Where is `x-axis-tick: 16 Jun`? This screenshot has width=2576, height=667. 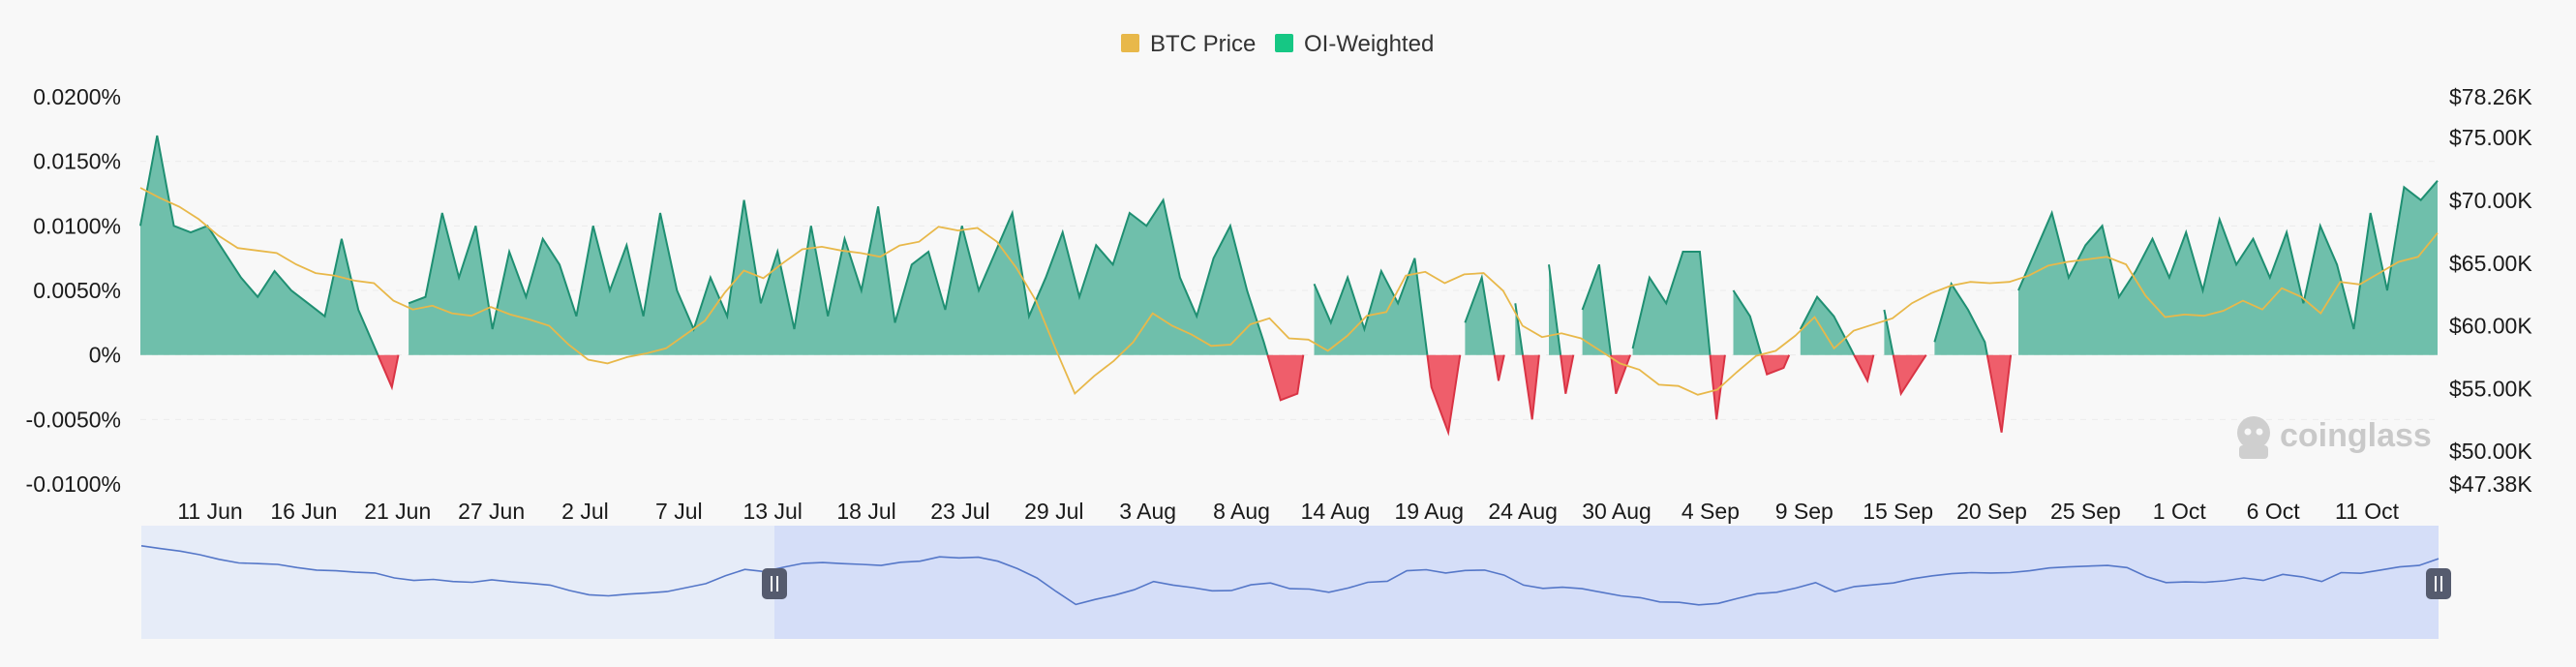 x-axis-tick: 16 Jun is located at coordinates (303, 511).